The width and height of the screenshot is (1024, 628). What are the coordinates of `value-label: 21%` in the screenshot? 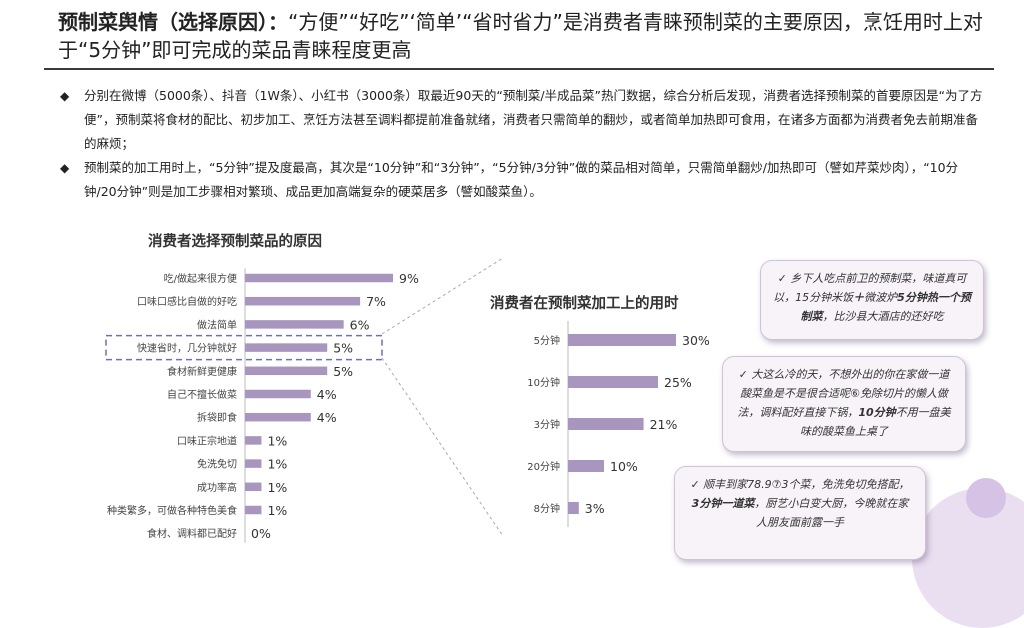 It's located at (664, 424).